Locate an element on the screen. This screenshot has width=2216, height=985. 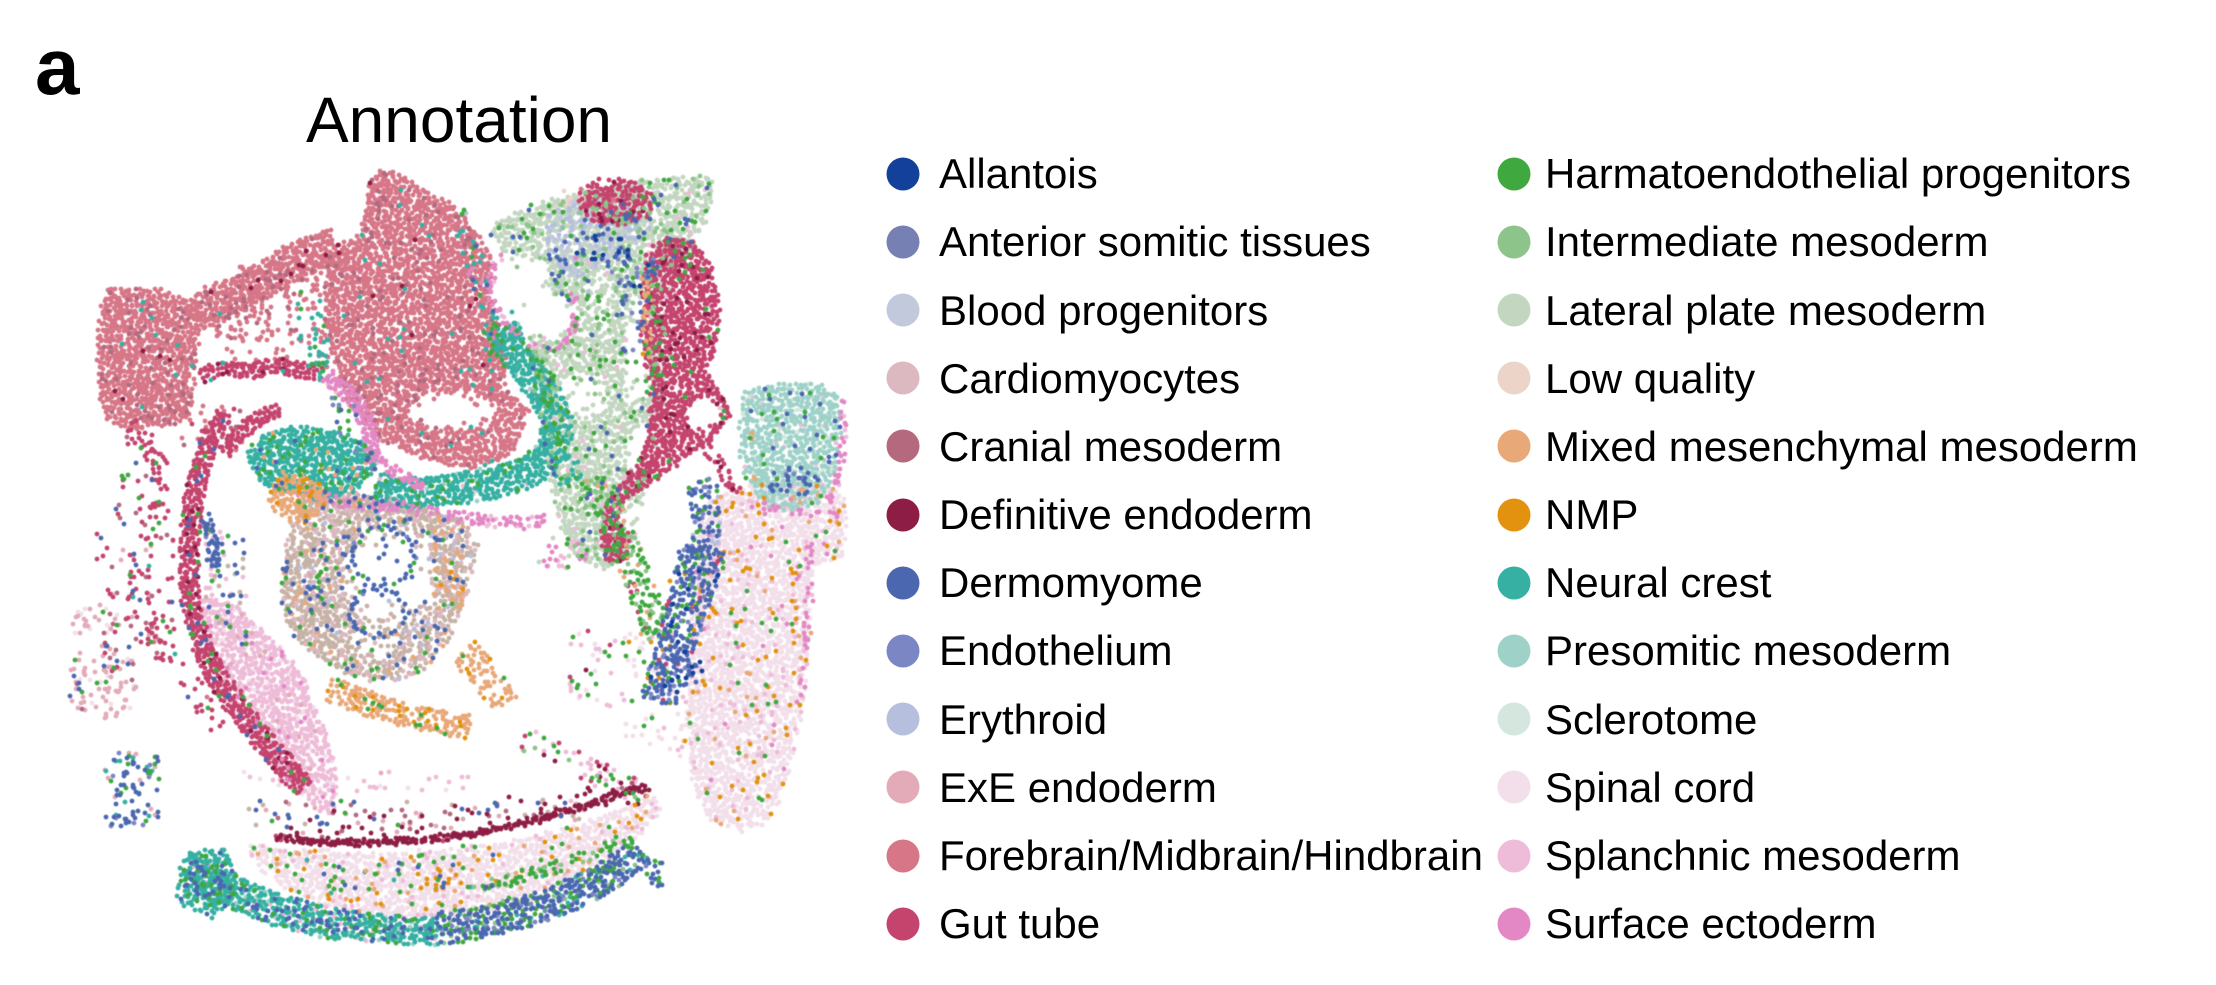
svg-text: Erythroid is located at coordinates (1023, 719).